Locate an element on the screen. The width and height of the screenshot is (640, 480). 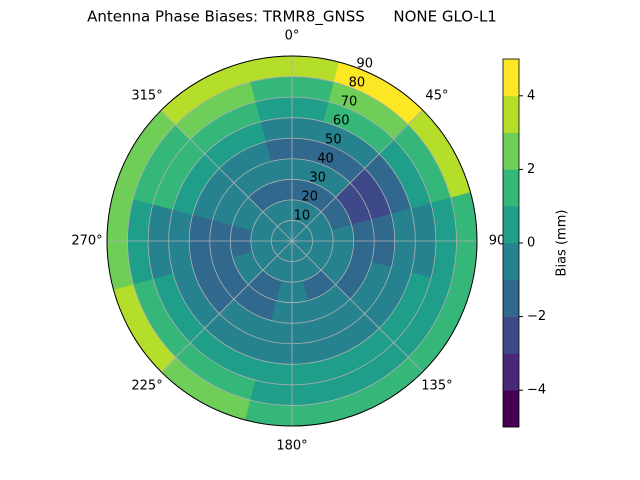
r-tick-label: 70 is located at coordinates (349, 102).